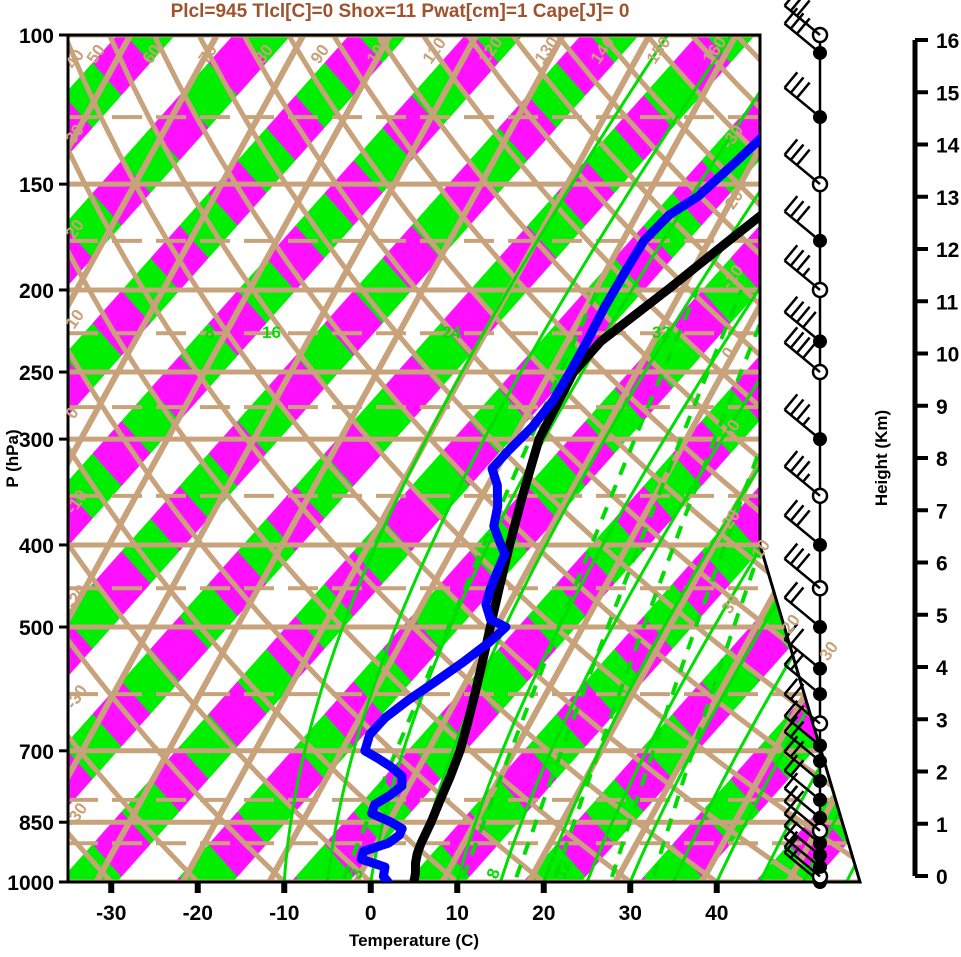 The height and width of the screenshot is (957, 961). I want to click on height-tick-label: 8, so click(942, 459).